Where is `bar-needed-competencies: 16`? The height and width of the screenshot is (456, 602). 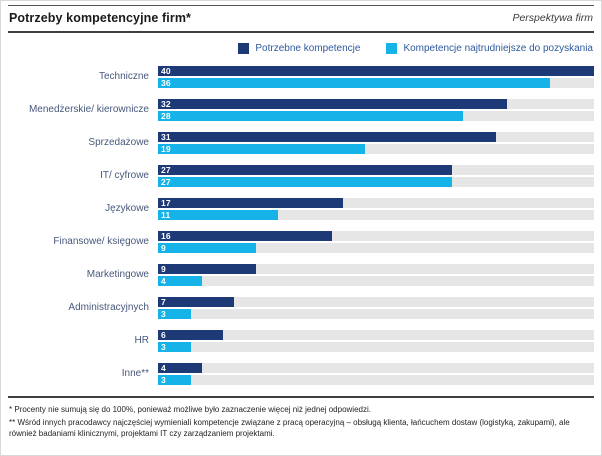
bar-needed-competencies: 16 is located at coordinates (245, 236).